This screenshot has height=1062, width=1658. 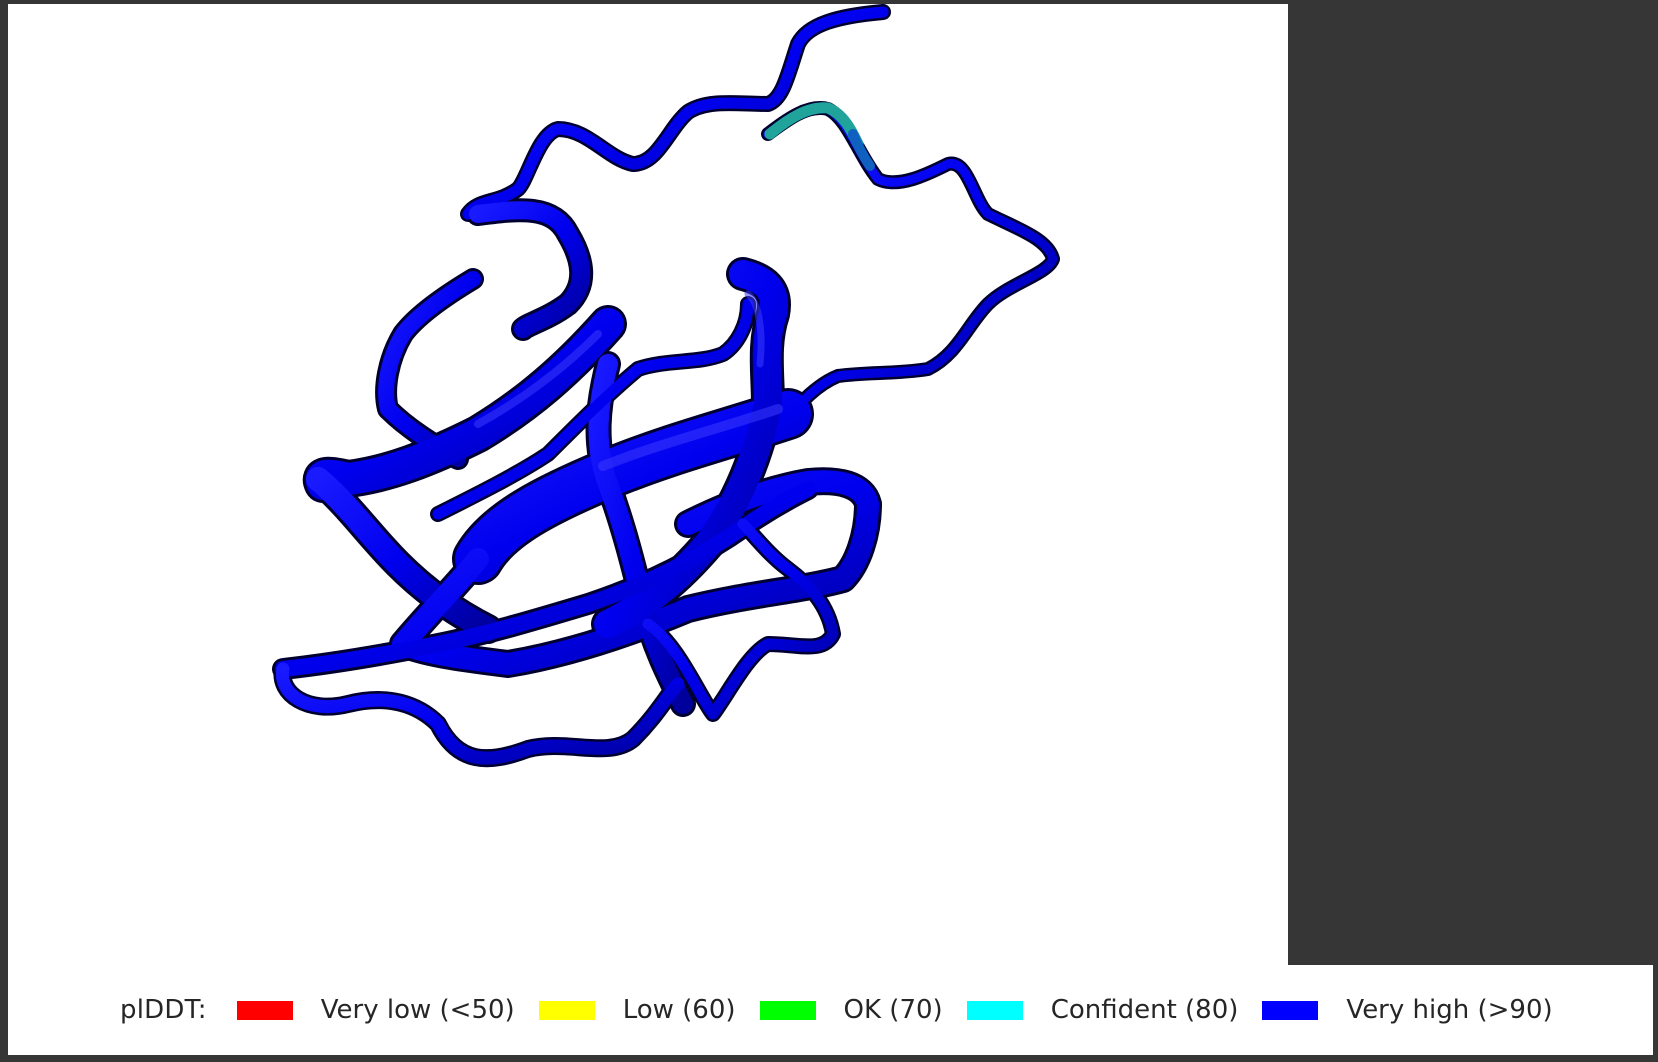 I want to click on ribbon-highlights, so click(x=628, y=380).